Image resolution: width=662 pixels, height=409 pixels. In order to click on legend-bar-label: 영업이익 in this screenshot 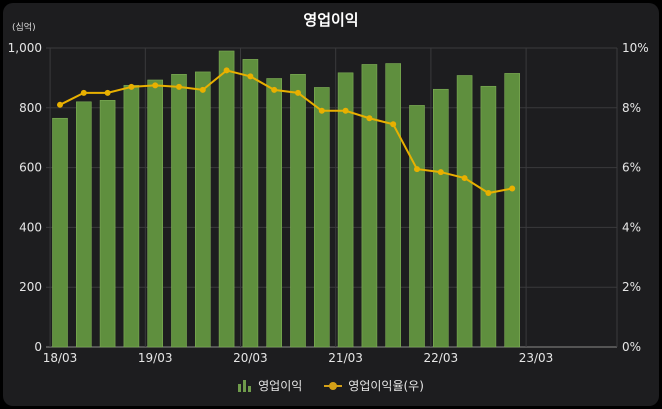, I will do `click(280, 386)`.